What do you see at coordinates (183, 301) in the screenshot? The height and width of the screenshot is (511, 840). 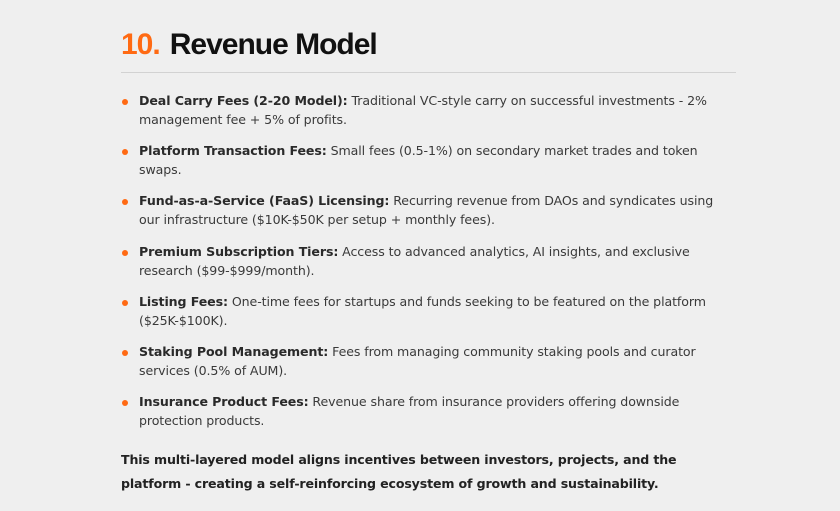 I see `item-term: Listing Fees:` at bounding box center [183, 301].